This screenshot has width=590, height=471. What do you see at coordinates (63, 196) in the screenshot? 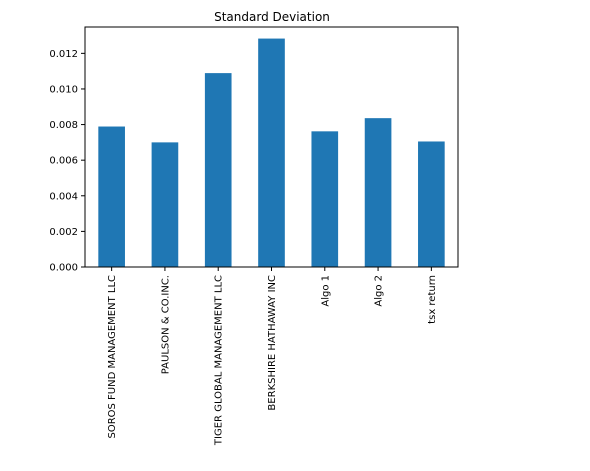
I see `y-tick-label-2: 0.004` at bounding box center [63, 196].